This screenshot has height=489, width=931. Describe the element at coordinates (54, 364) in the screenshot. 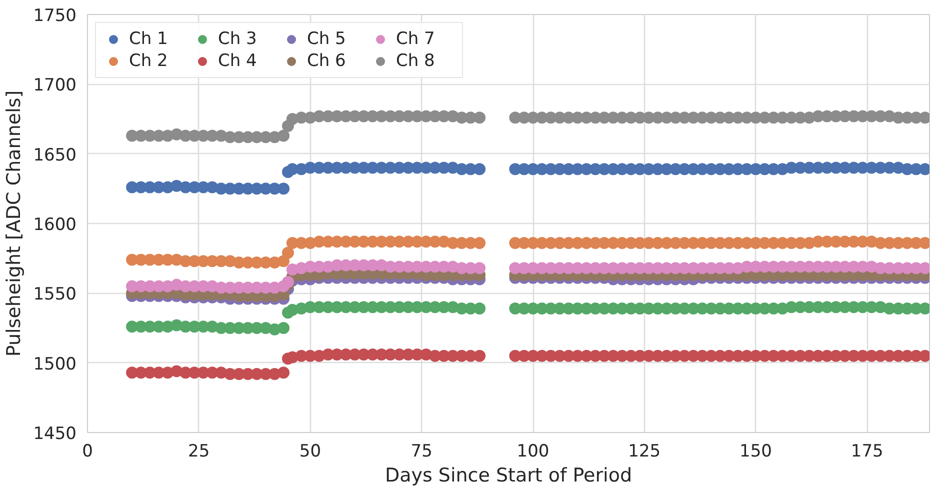

I see `y-tick-label: 1500` at that location.